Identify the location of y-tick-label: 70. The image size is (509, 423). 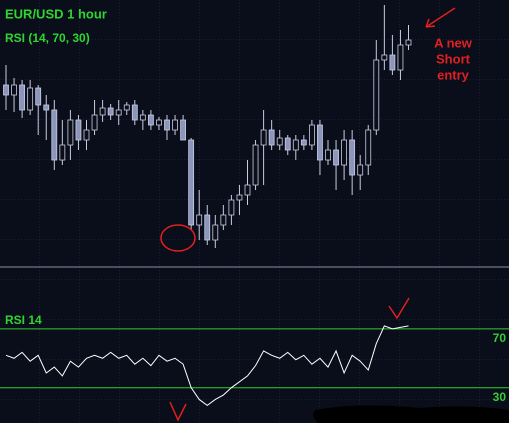
(500, 338).